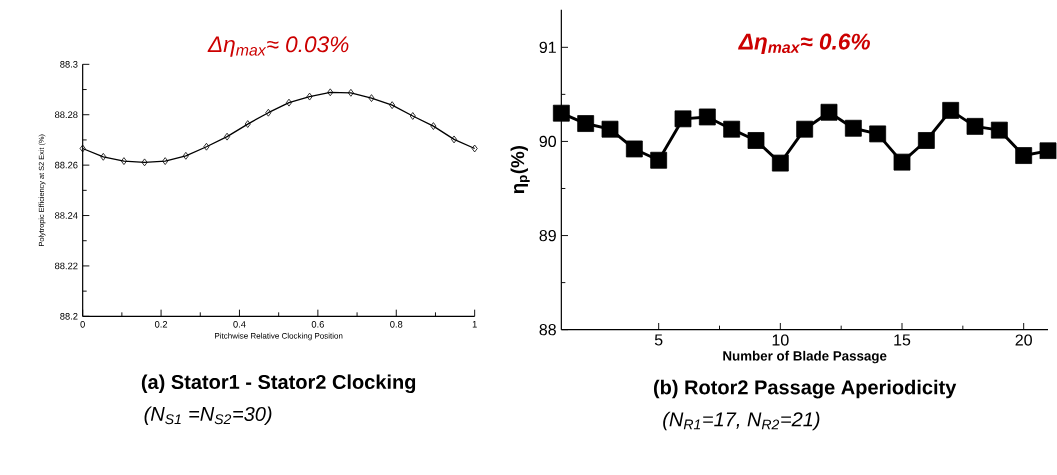 The width and height of the screenshot is (1057, 475). What do you see at coordinates (69, 64) in the screenshot?
I see `y-tick-label: 88.3` at bounding box center [69, 64].